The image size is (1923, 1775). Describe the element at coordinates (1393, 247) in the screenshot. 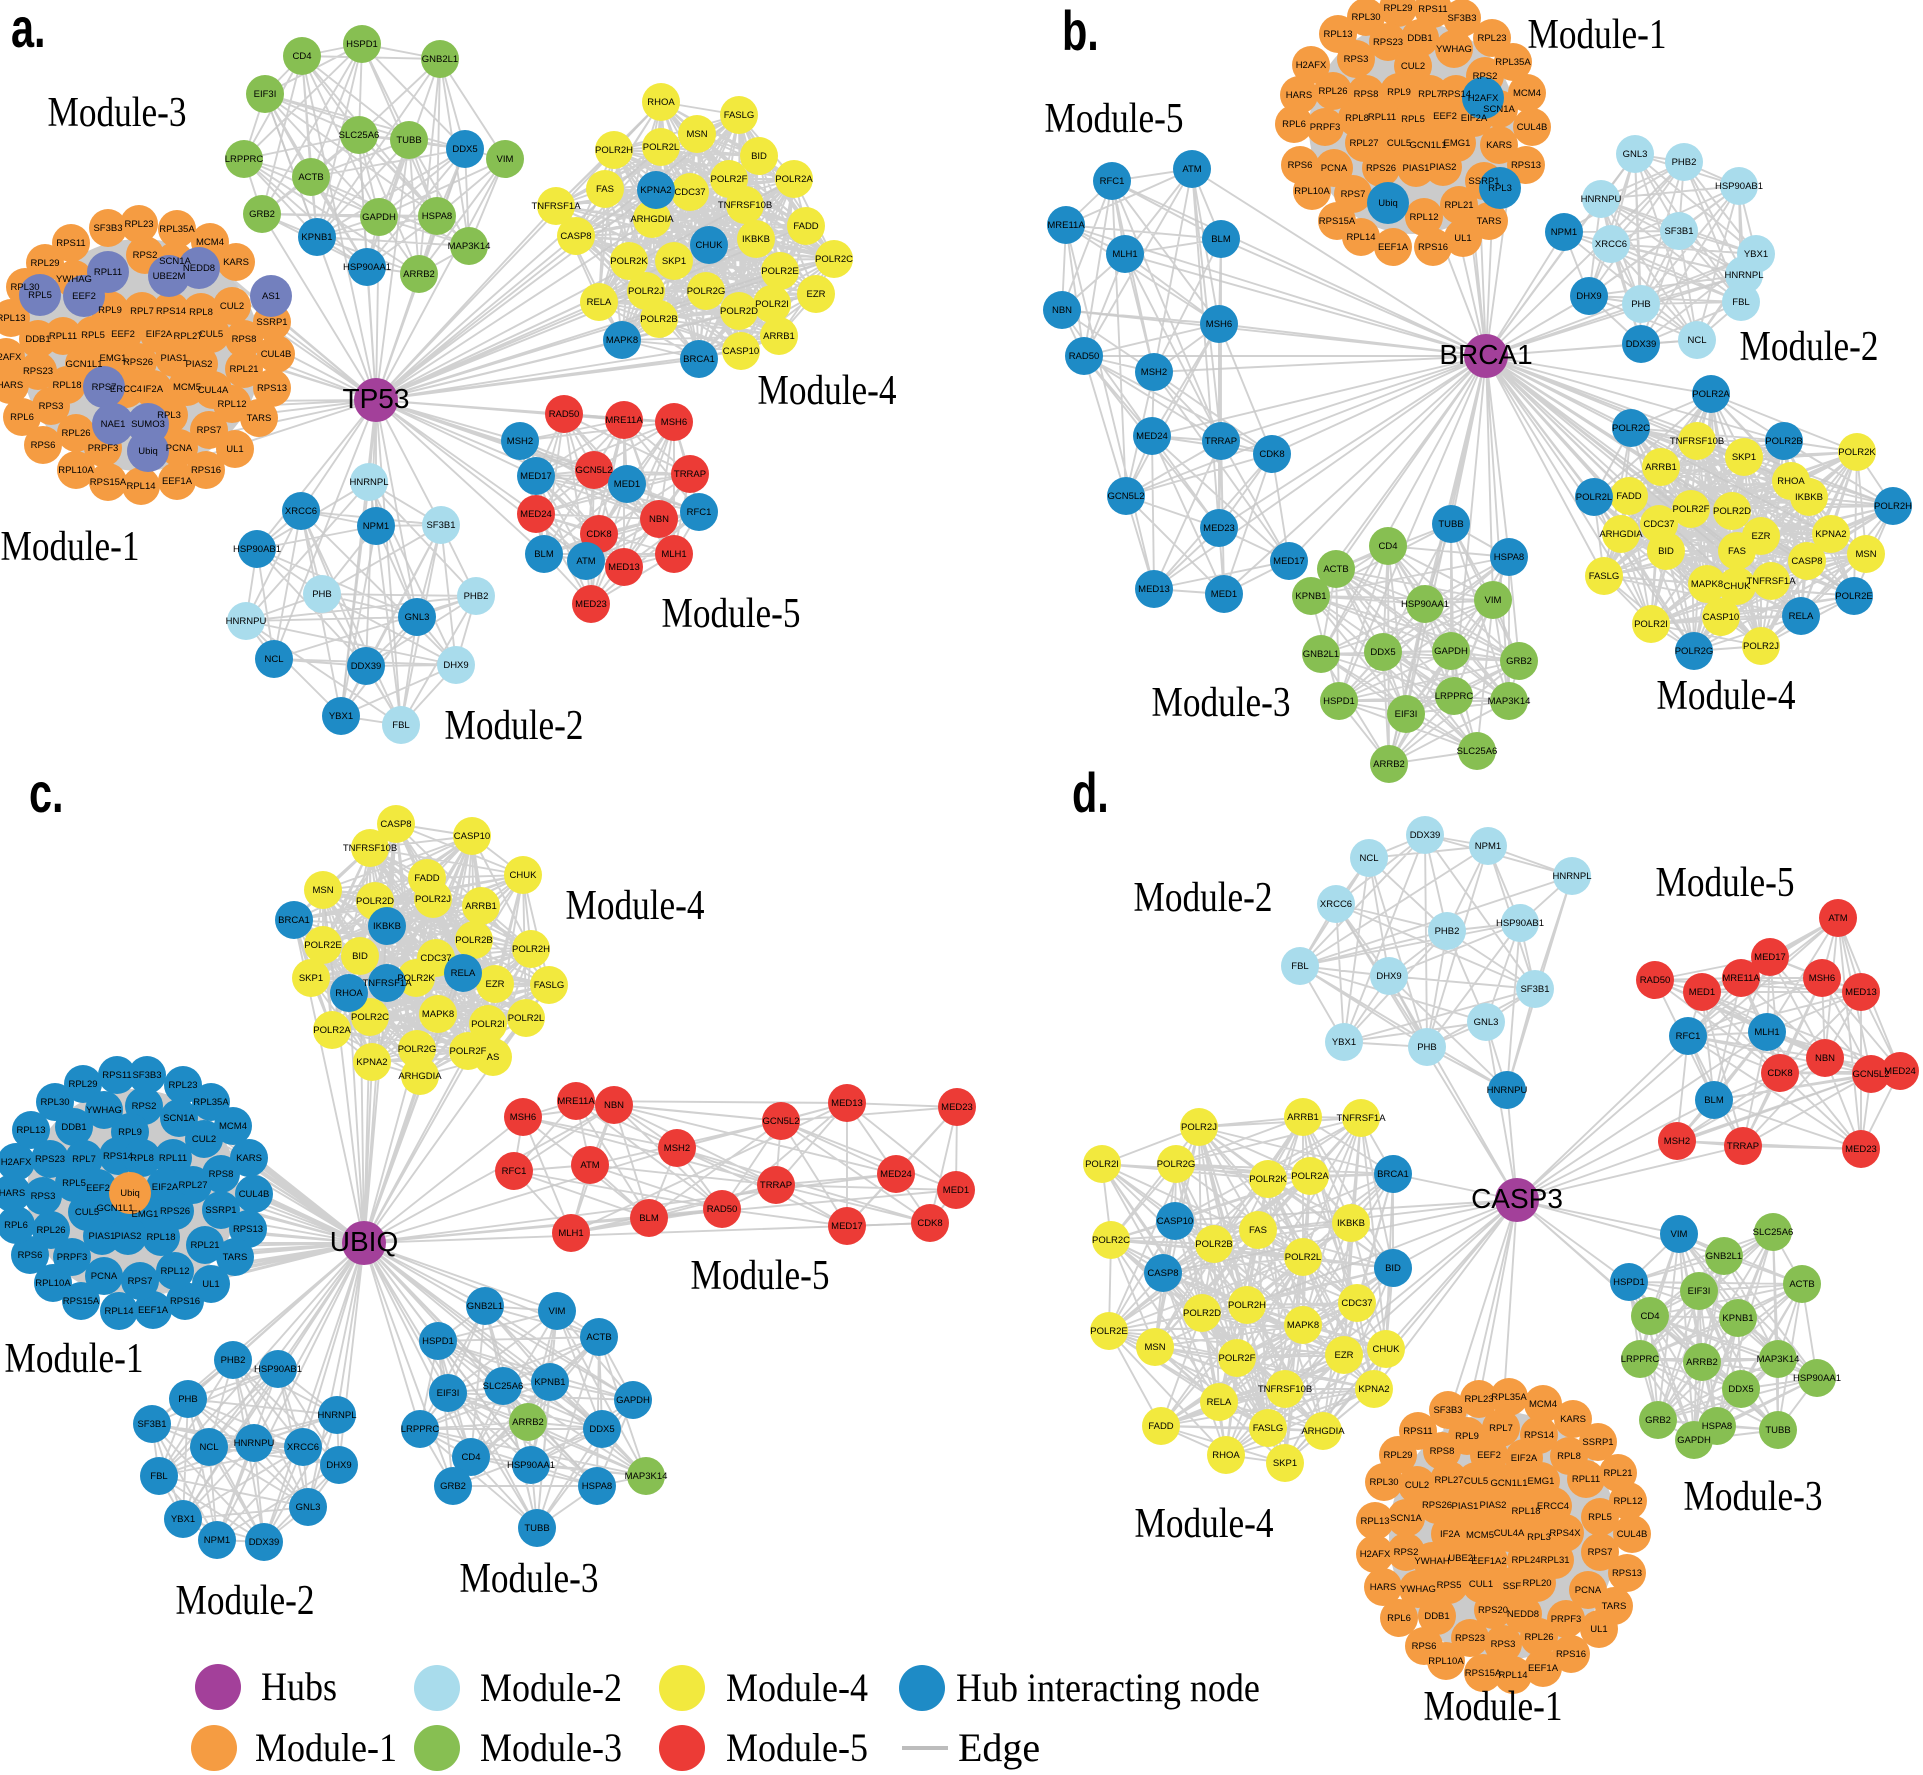

I see `svg-text: EEF1A` at that location.